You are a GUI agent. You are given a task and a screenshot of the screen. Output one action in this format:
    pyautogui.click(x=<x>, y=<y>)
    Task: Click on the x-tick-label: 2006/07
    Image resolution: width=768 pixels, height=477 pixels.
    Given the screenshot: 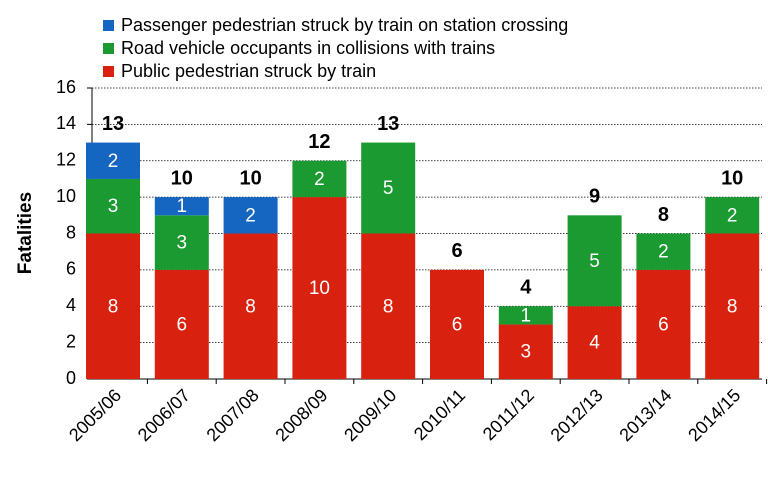 What is the action you would take?
    pyautogui.click(x=164, y=415)
    